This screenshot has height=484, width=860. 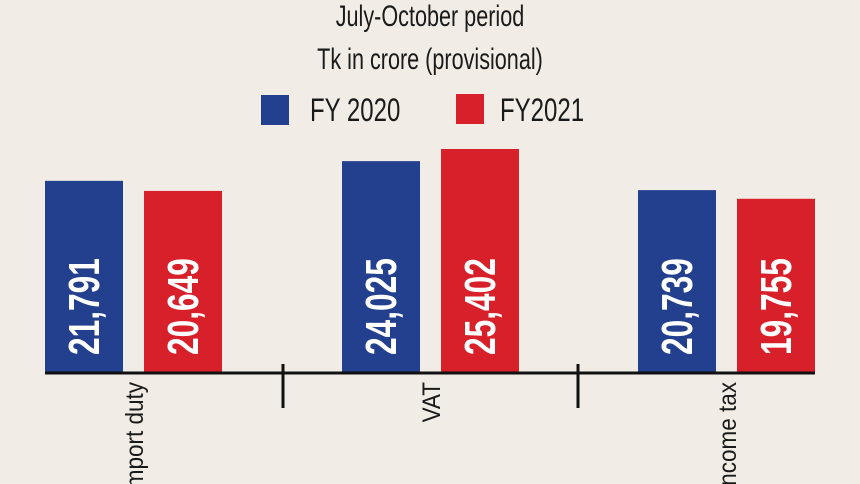 I want to click on chart-title: July-October period, so click(x=430, y=16).